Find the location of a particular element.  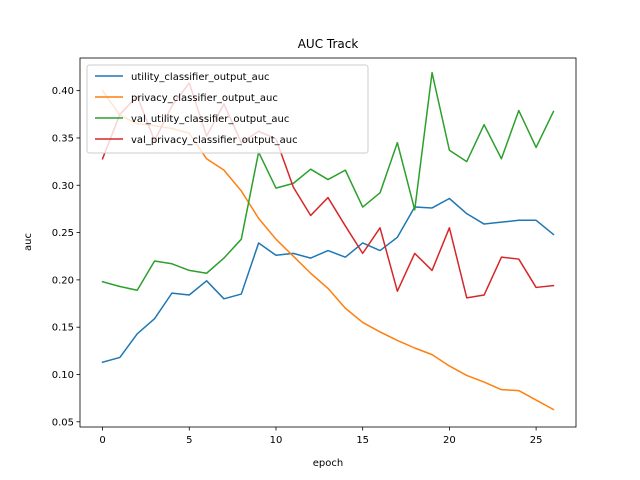

y-tick-label: 0.20 is located at coordinates (63, 280).